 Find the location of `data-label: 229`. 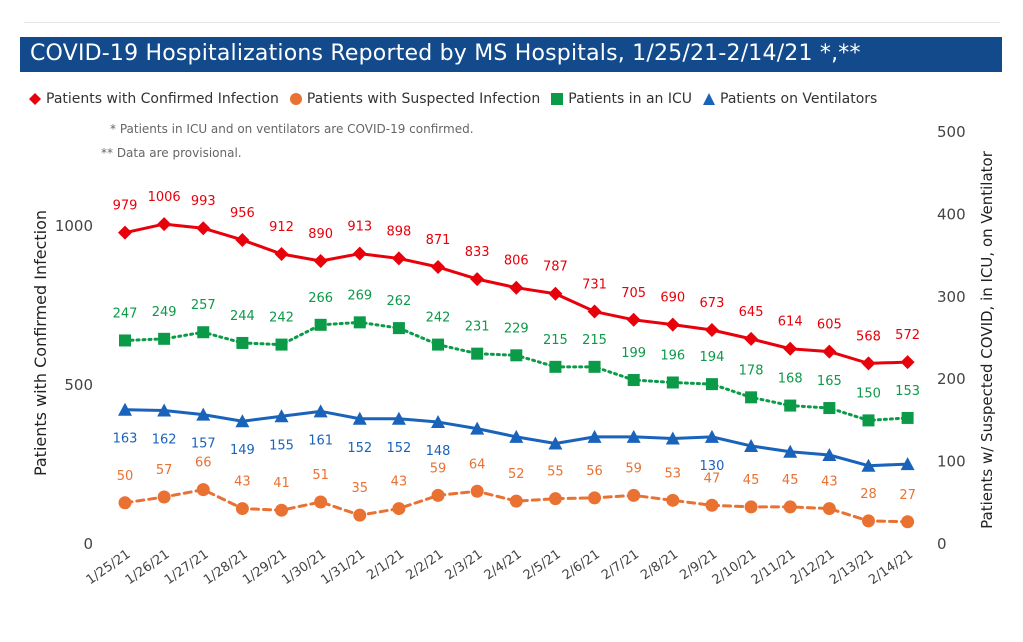

data-label: 229 is located at coordinates (516, 328).